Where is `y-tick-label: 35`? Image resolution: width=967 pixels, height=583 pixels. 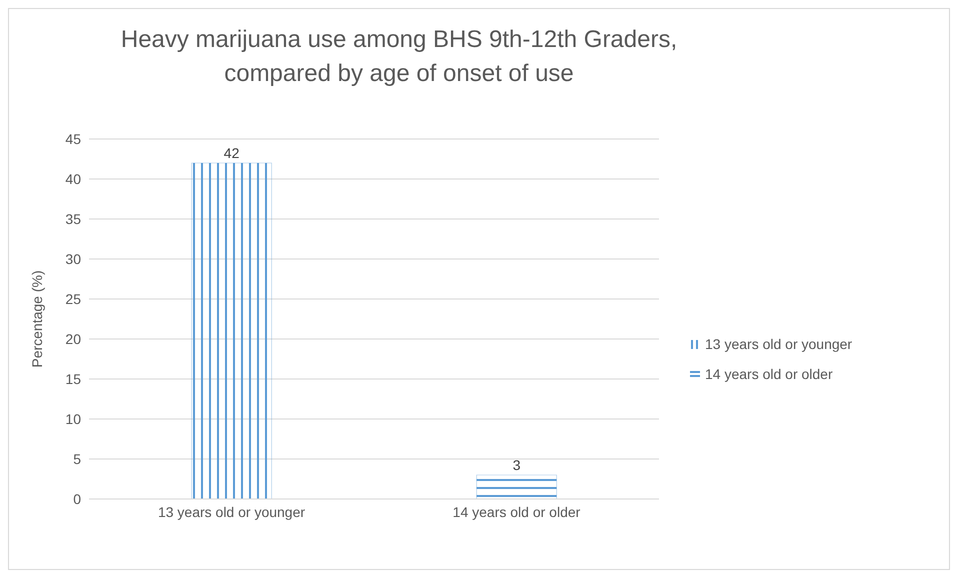 y-tick-label: 35 is located at coordinates (73, 218).